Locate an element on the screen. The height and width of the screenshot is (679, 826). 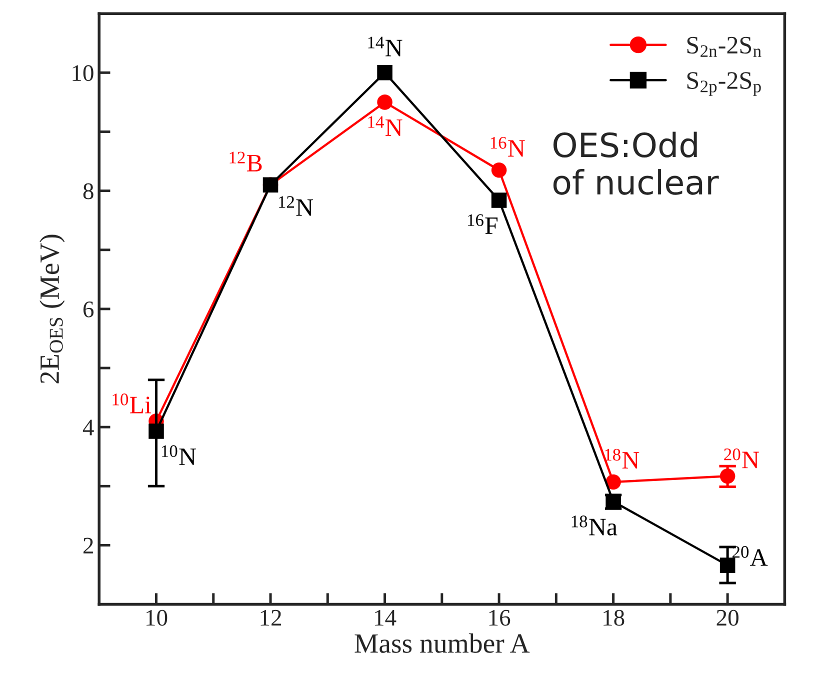
y-tick-label: 8 is located at coordinates (88, 191).